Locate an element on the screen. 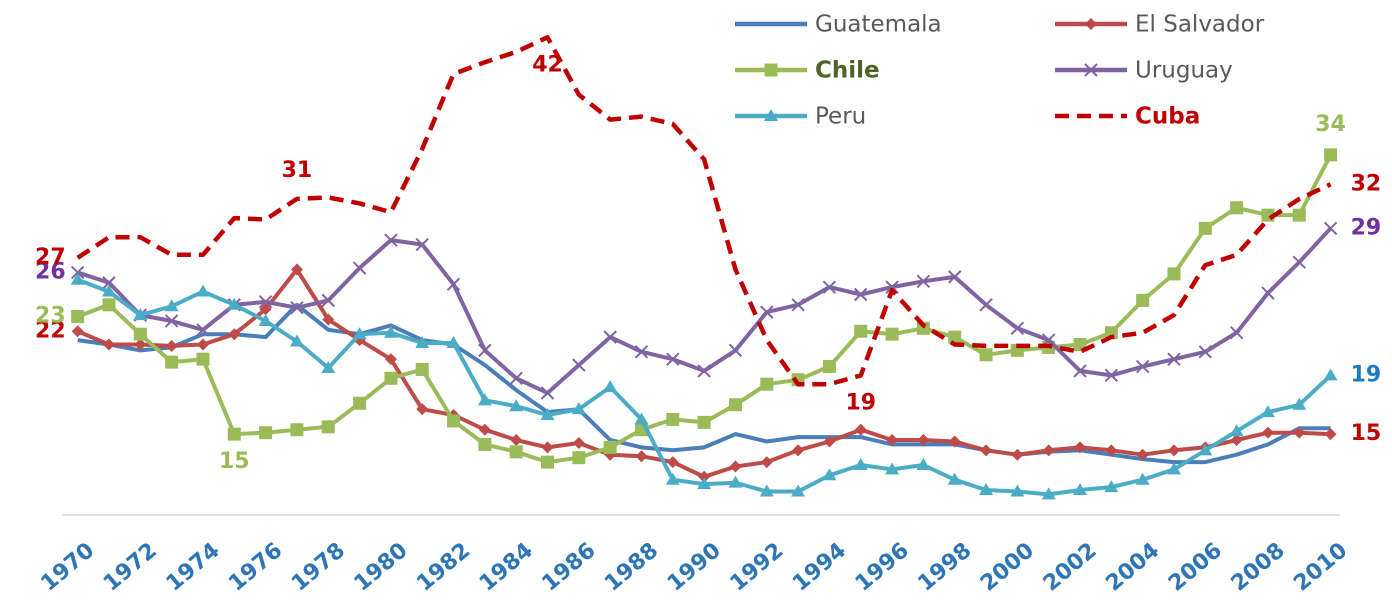 This screenshot has height=606, width=1392. x-tick-label: 2000 is located at coordinates (1007, 567).